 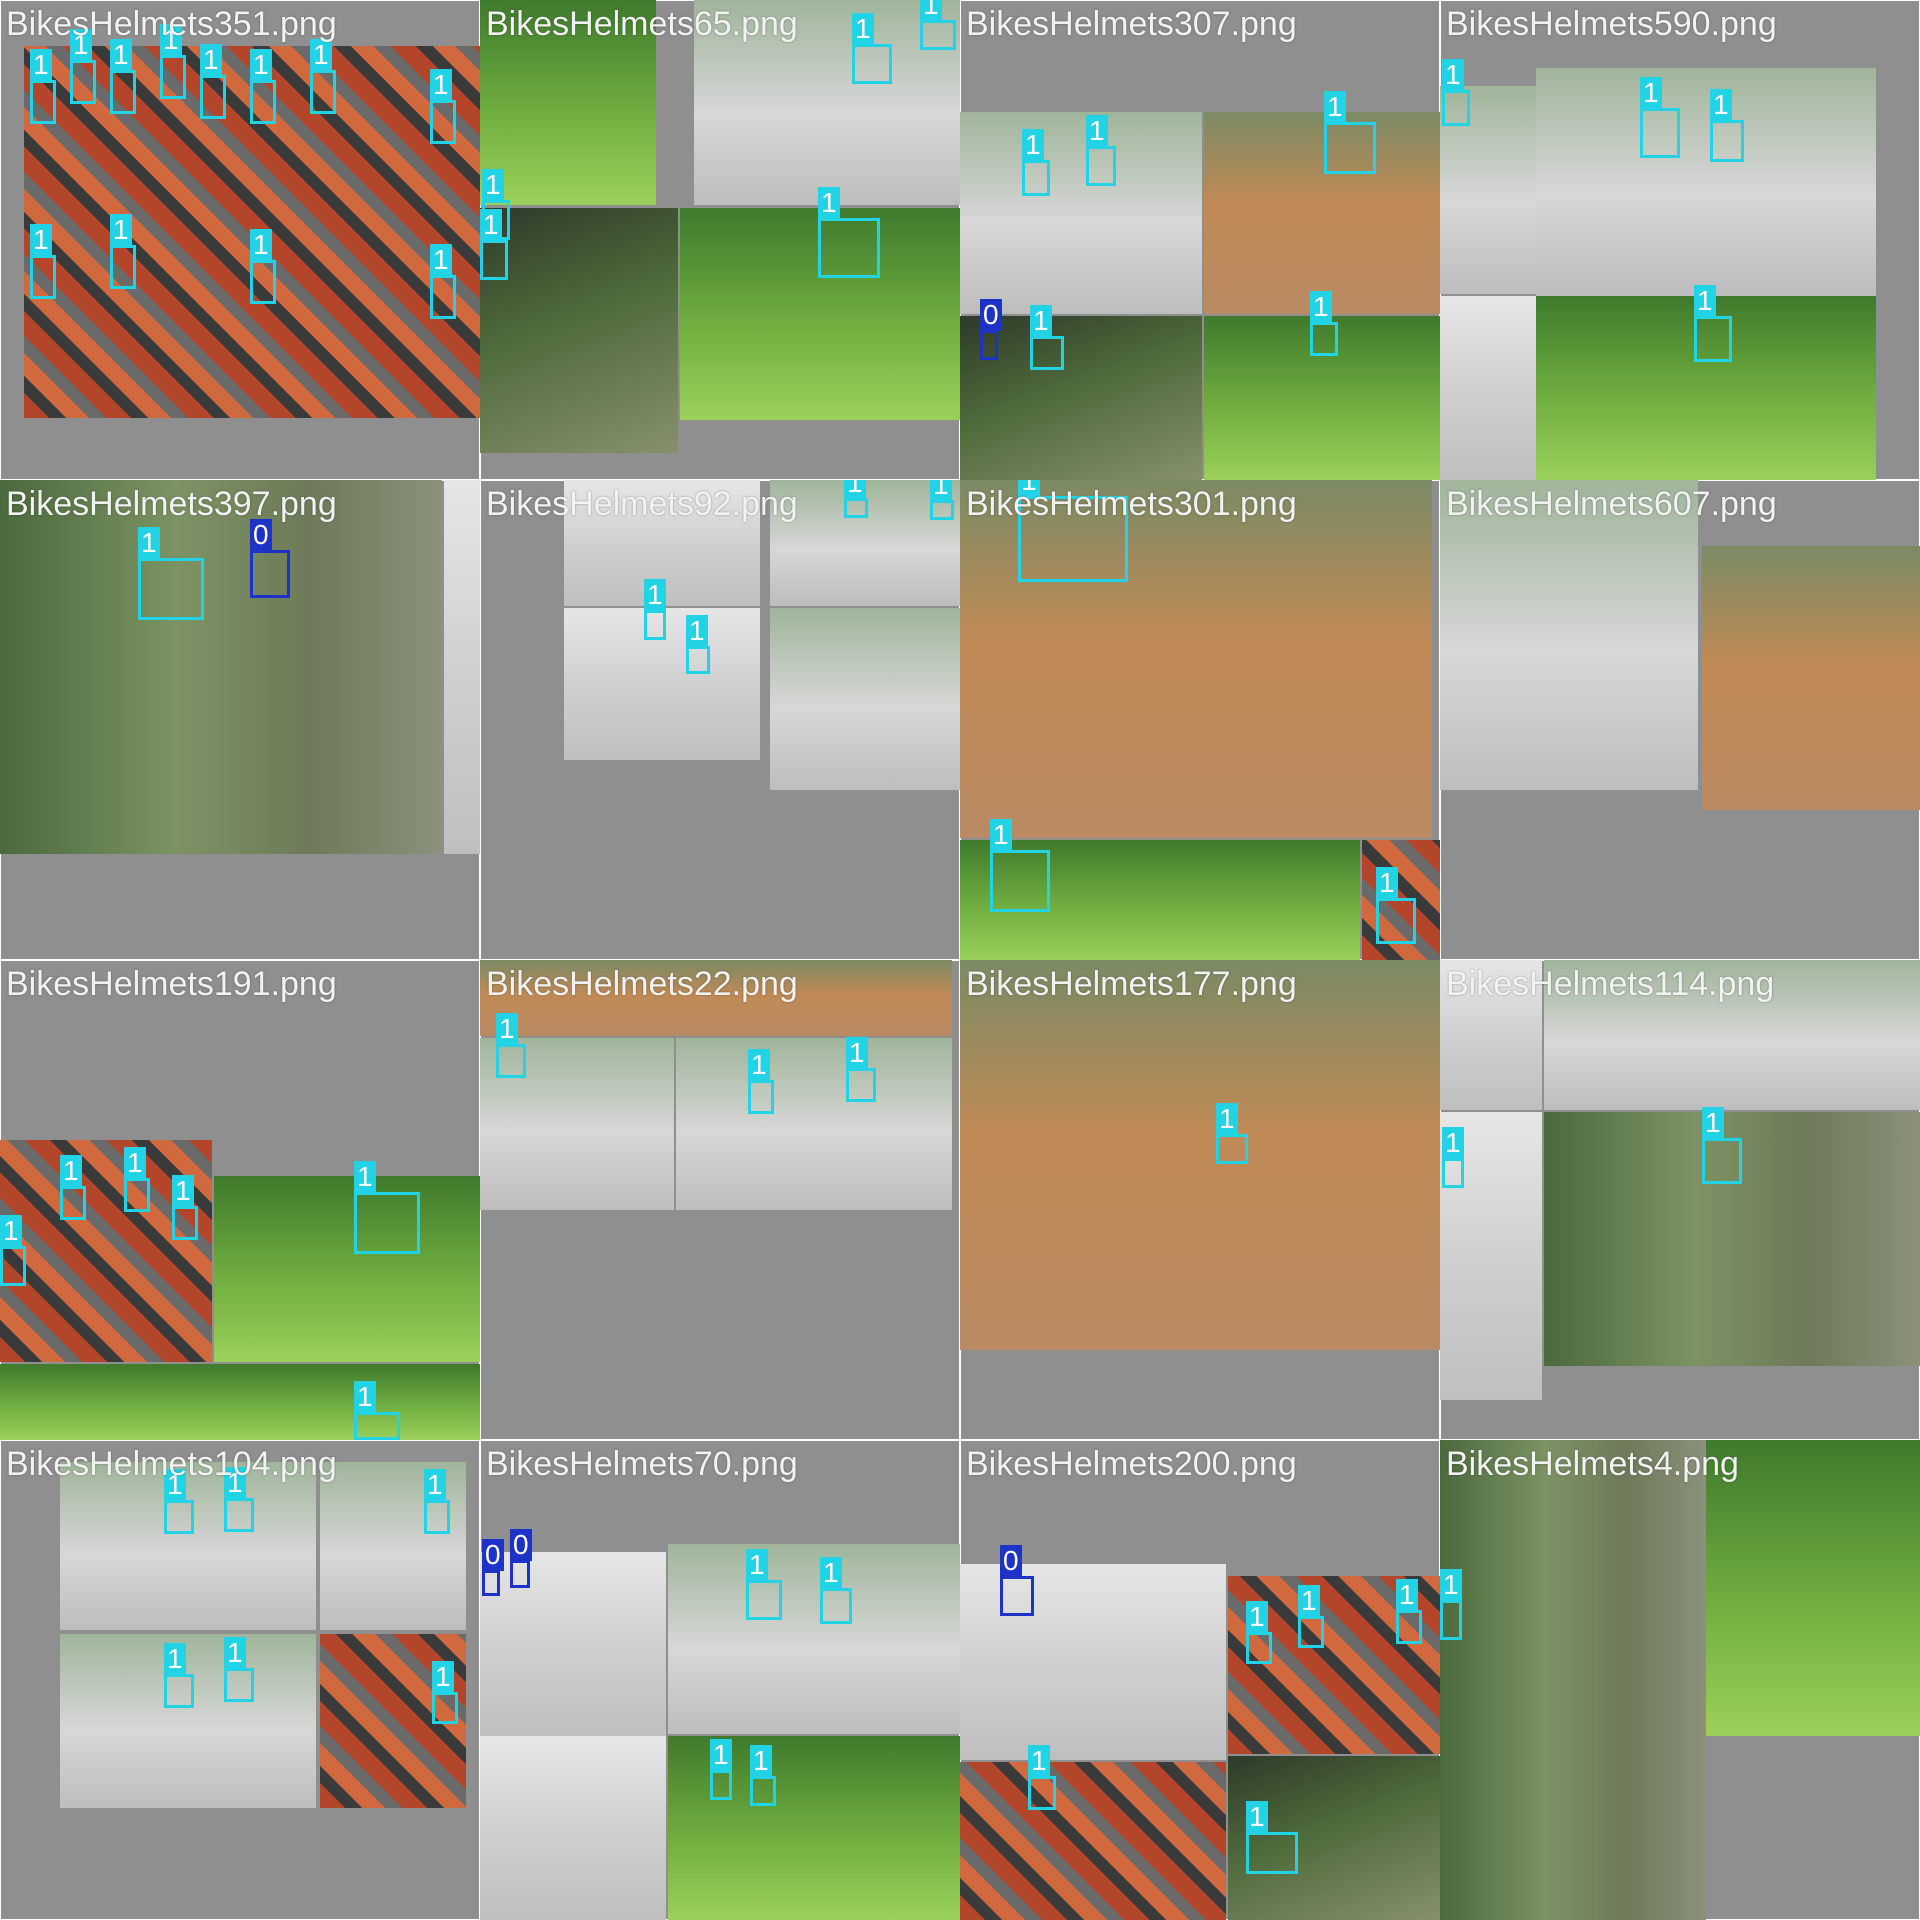 What do you see at coordinates (642, 24) in the screenshot?
I see `tile-filename: BikesHelmets65.png` at bounding box center [642, 24].